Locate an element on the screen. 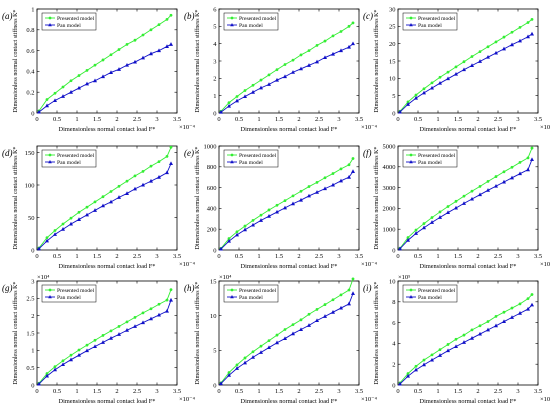  panel-label: (b) is located at coordinates (189, 16).